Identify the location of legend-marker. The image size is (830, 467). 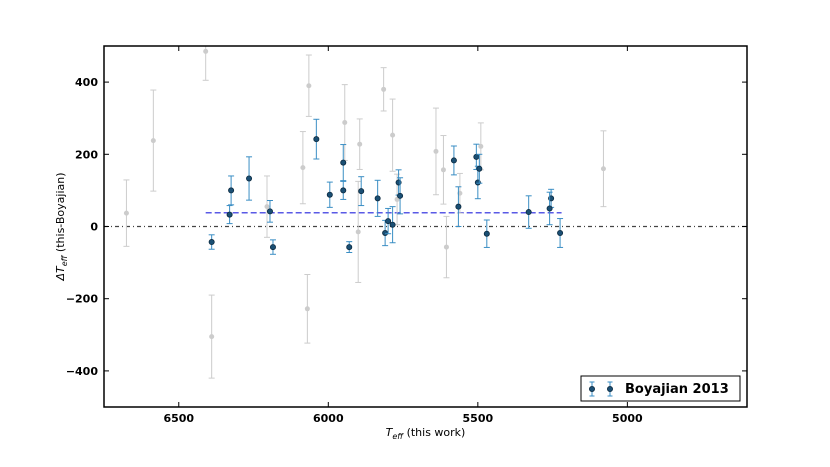
(601, 389).